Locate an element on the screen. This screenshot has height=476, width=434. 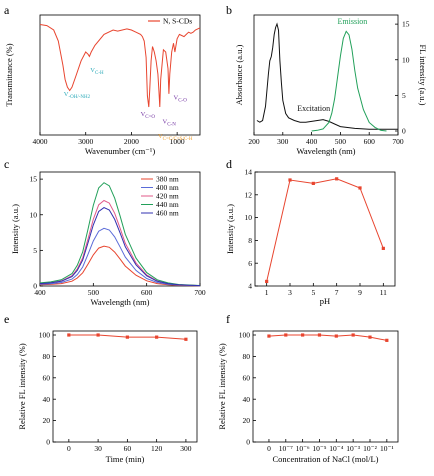
panel-label-d: d is located at coordinates (229, 164).